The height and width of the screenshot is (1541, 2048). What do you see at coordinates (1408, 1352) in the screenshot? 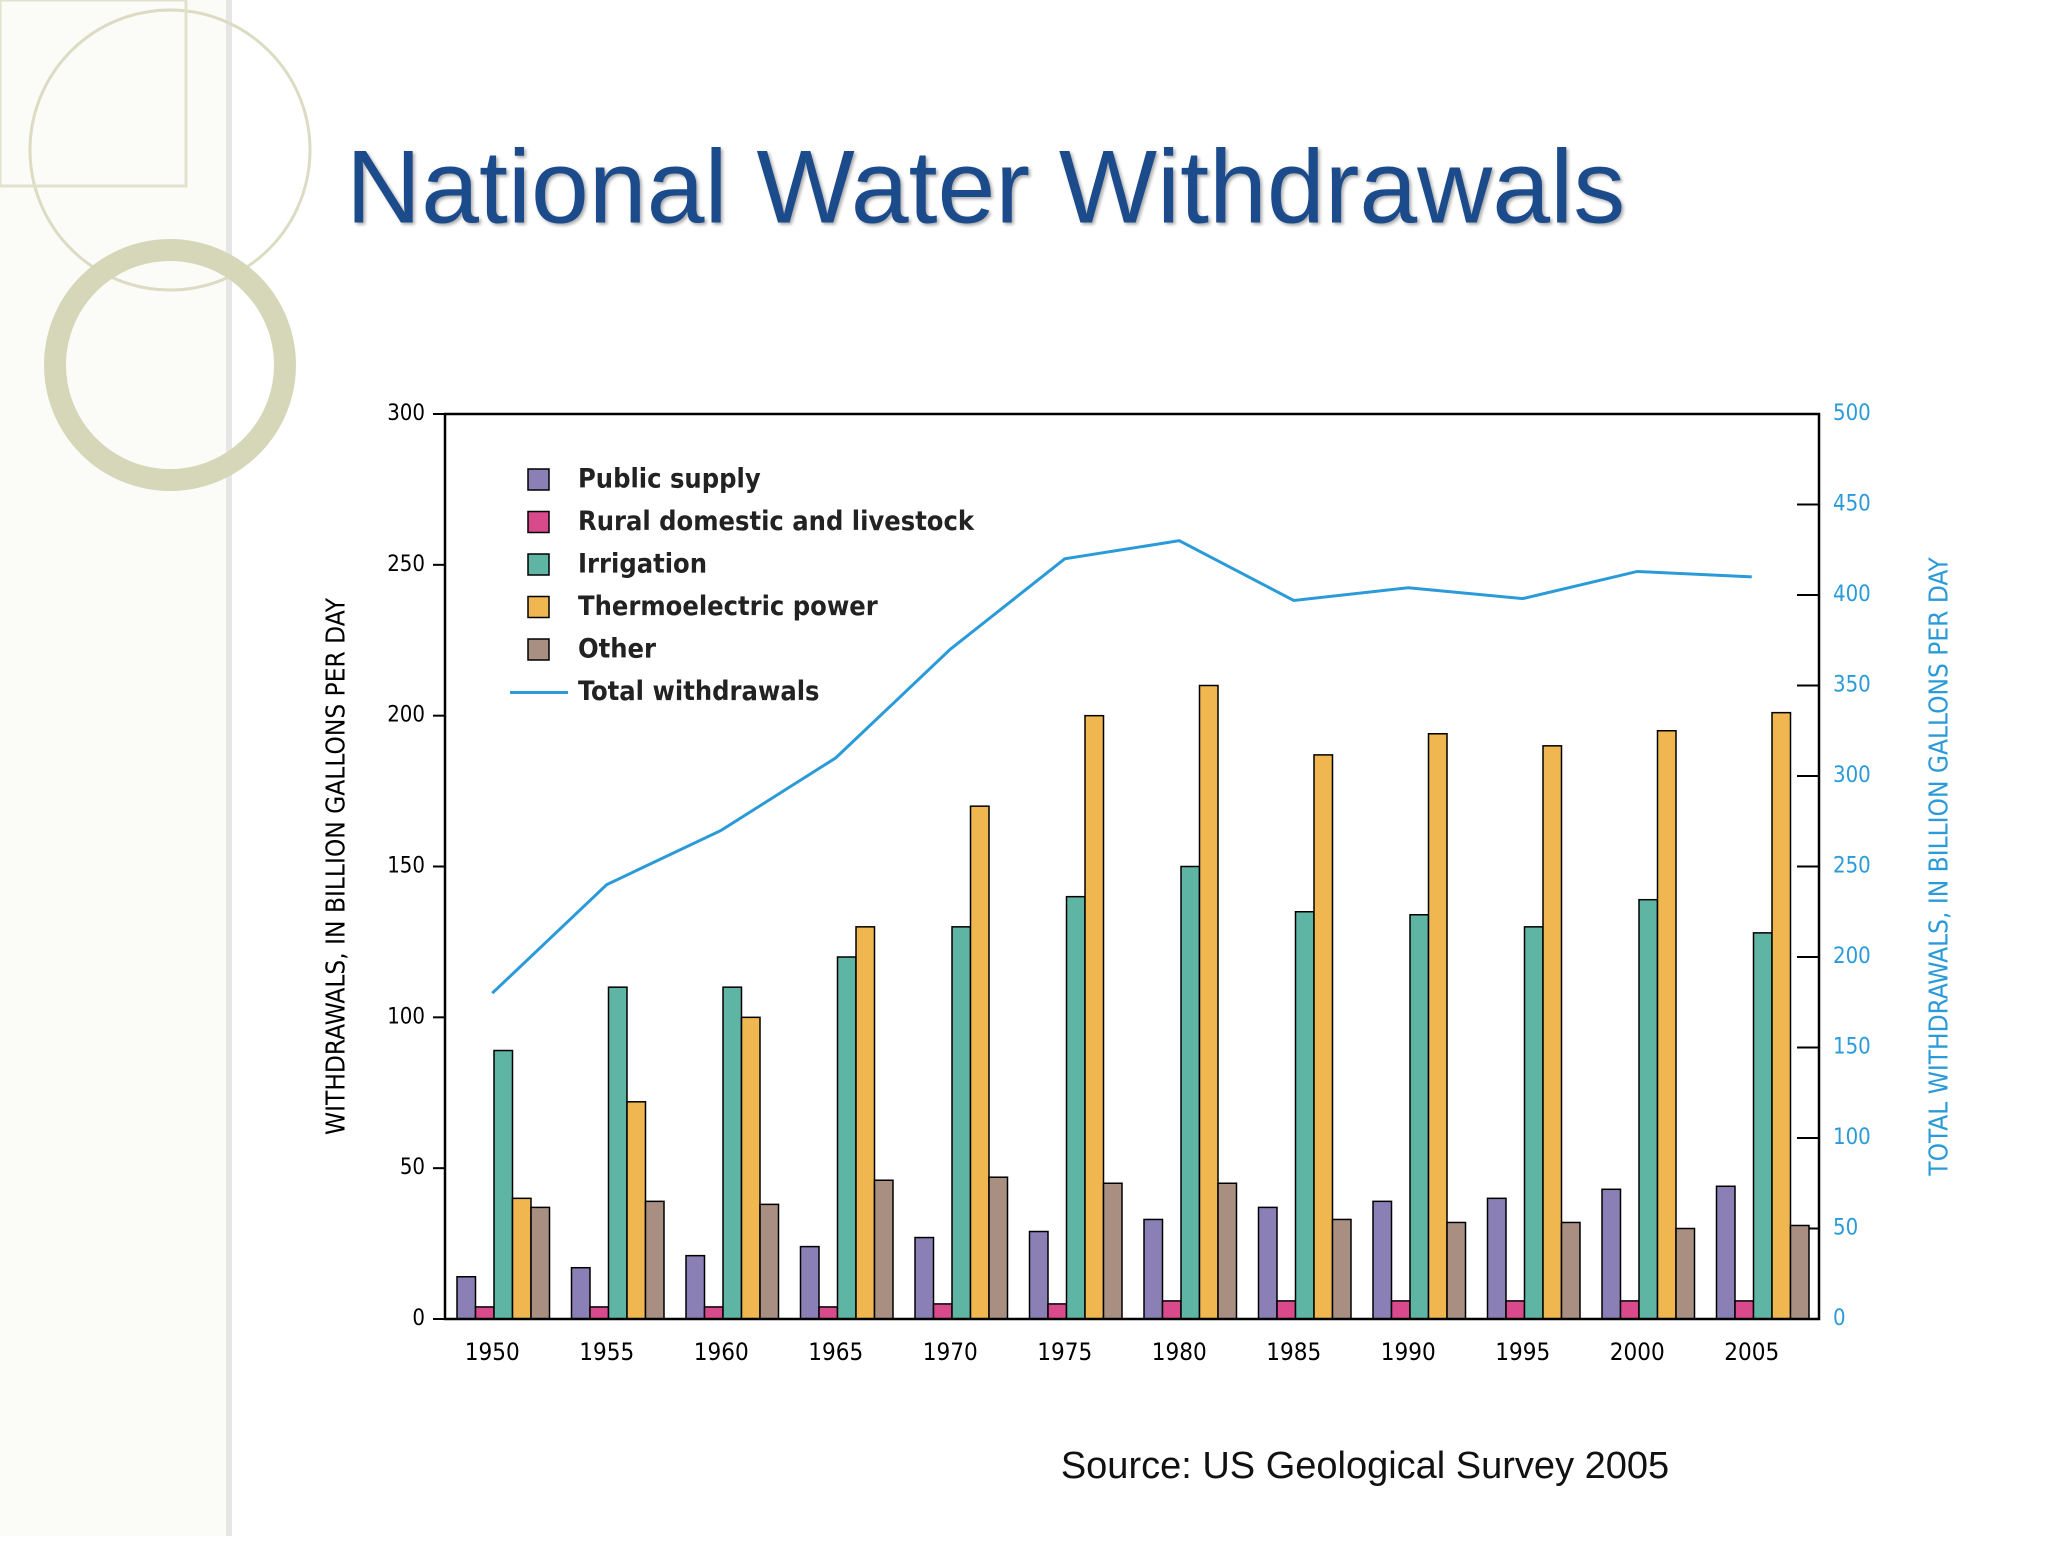
I see `x-tick-label: 1990` at bounding box center [1408, 1352].